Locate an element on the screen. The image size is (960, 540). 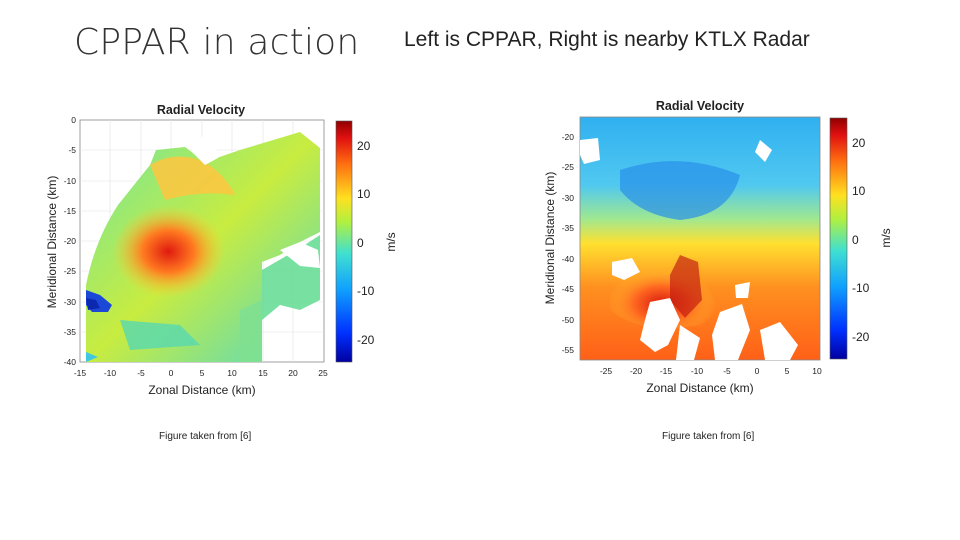
y-tick: -15 is located at coordinates (70, 211).